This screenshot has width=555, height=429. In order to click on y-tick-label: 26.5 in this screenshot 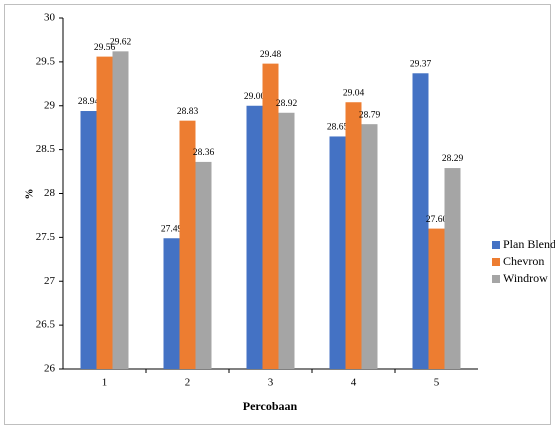, I will do `click(46, 325)`.